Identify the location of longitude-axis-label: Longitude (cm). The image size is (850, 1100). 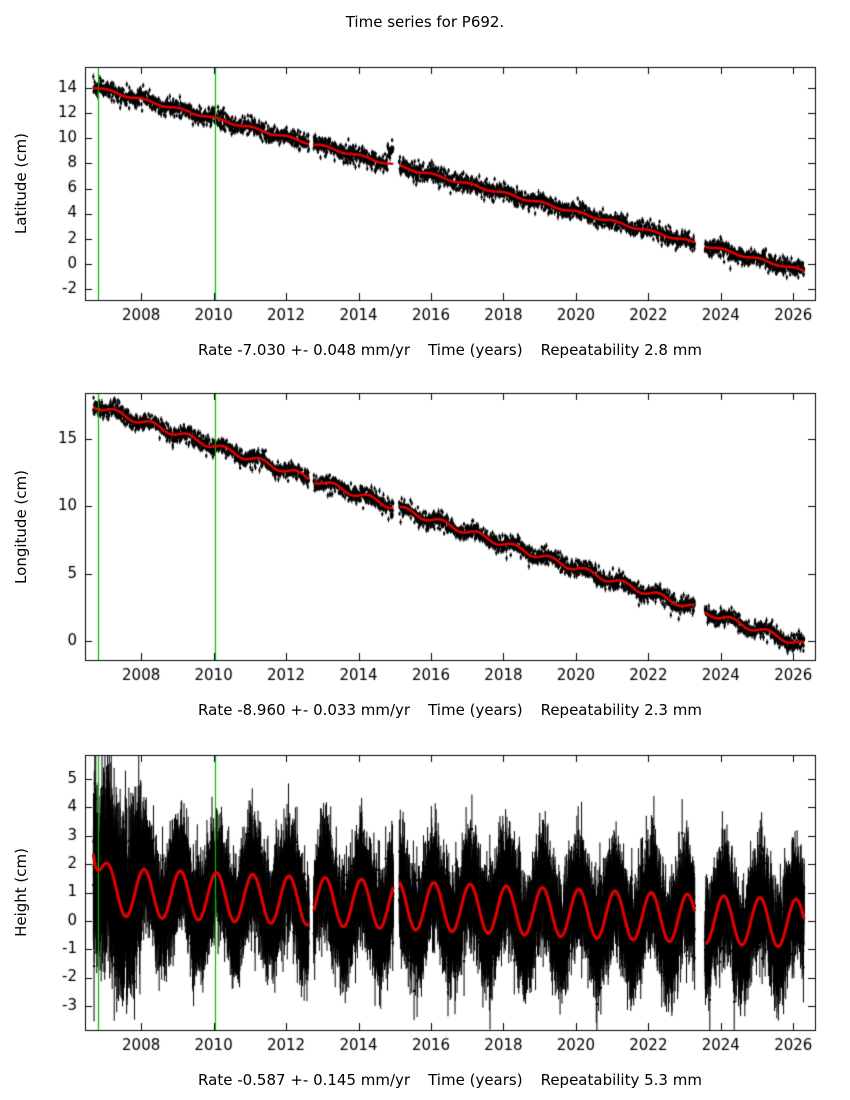
(21, 526).